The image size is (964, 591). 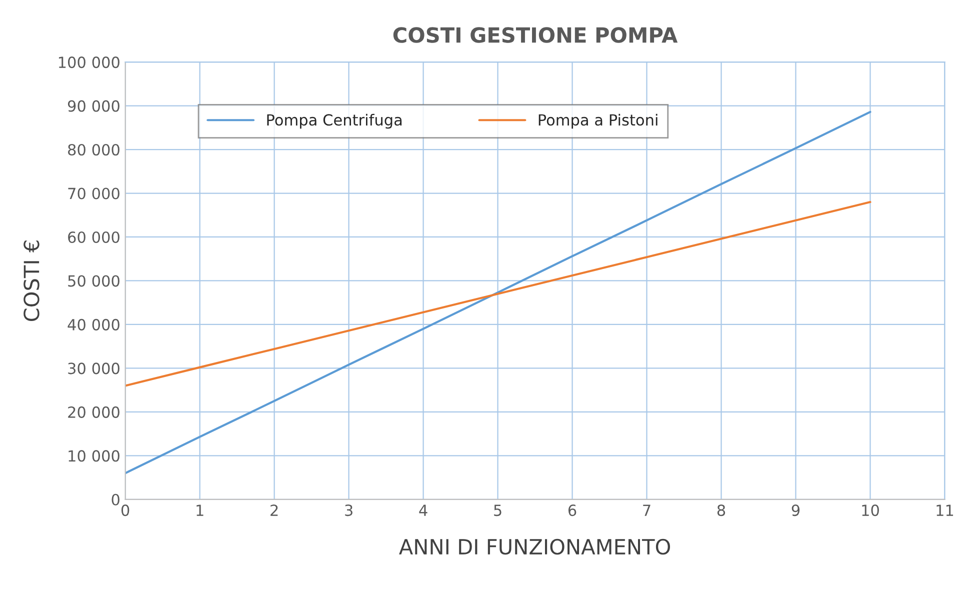 I want to click on x-tick-label: 0, so click(x=125, y=510).